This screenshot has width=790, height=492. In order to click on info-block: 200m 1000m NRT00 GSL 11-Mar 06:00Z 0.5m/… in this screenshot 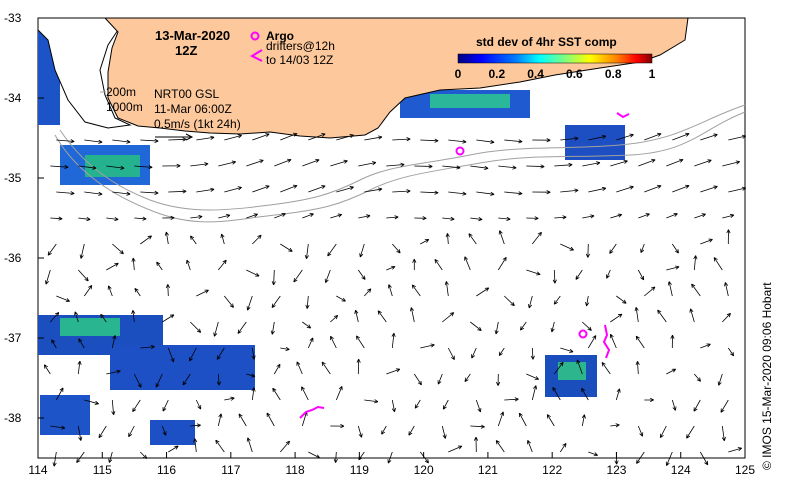, I will do `click(170, 113)`.